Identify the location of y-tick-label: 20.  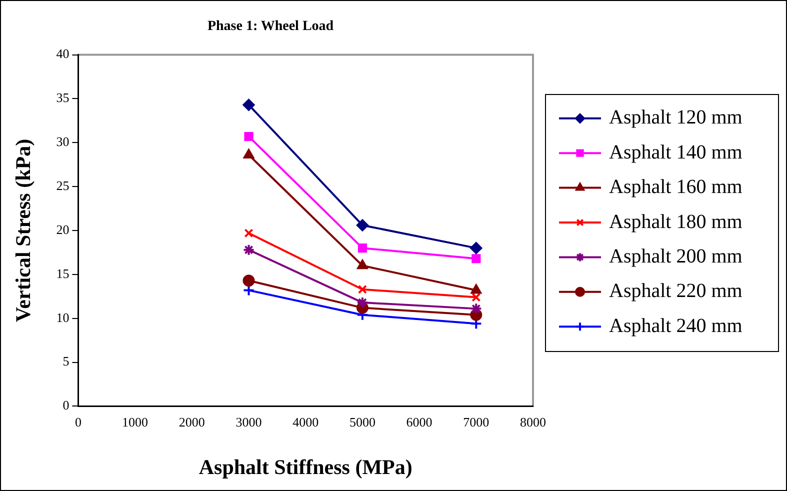
(63, 229).